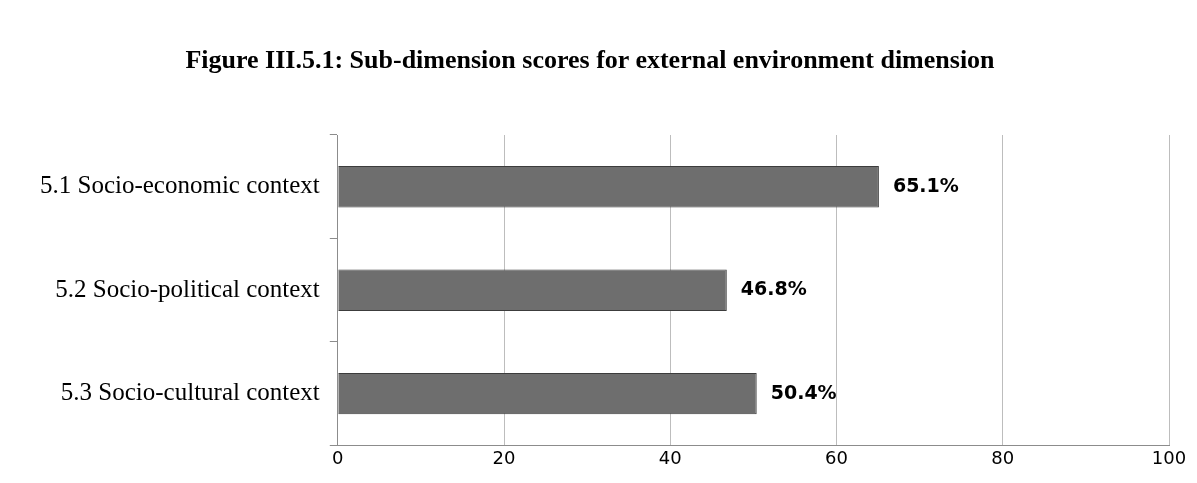 The image size is (1197, 483). What do you see at coordinates (925, 184) in the screenshot?
I see `data-label: 65.1%` at bounding box center [925, 184].